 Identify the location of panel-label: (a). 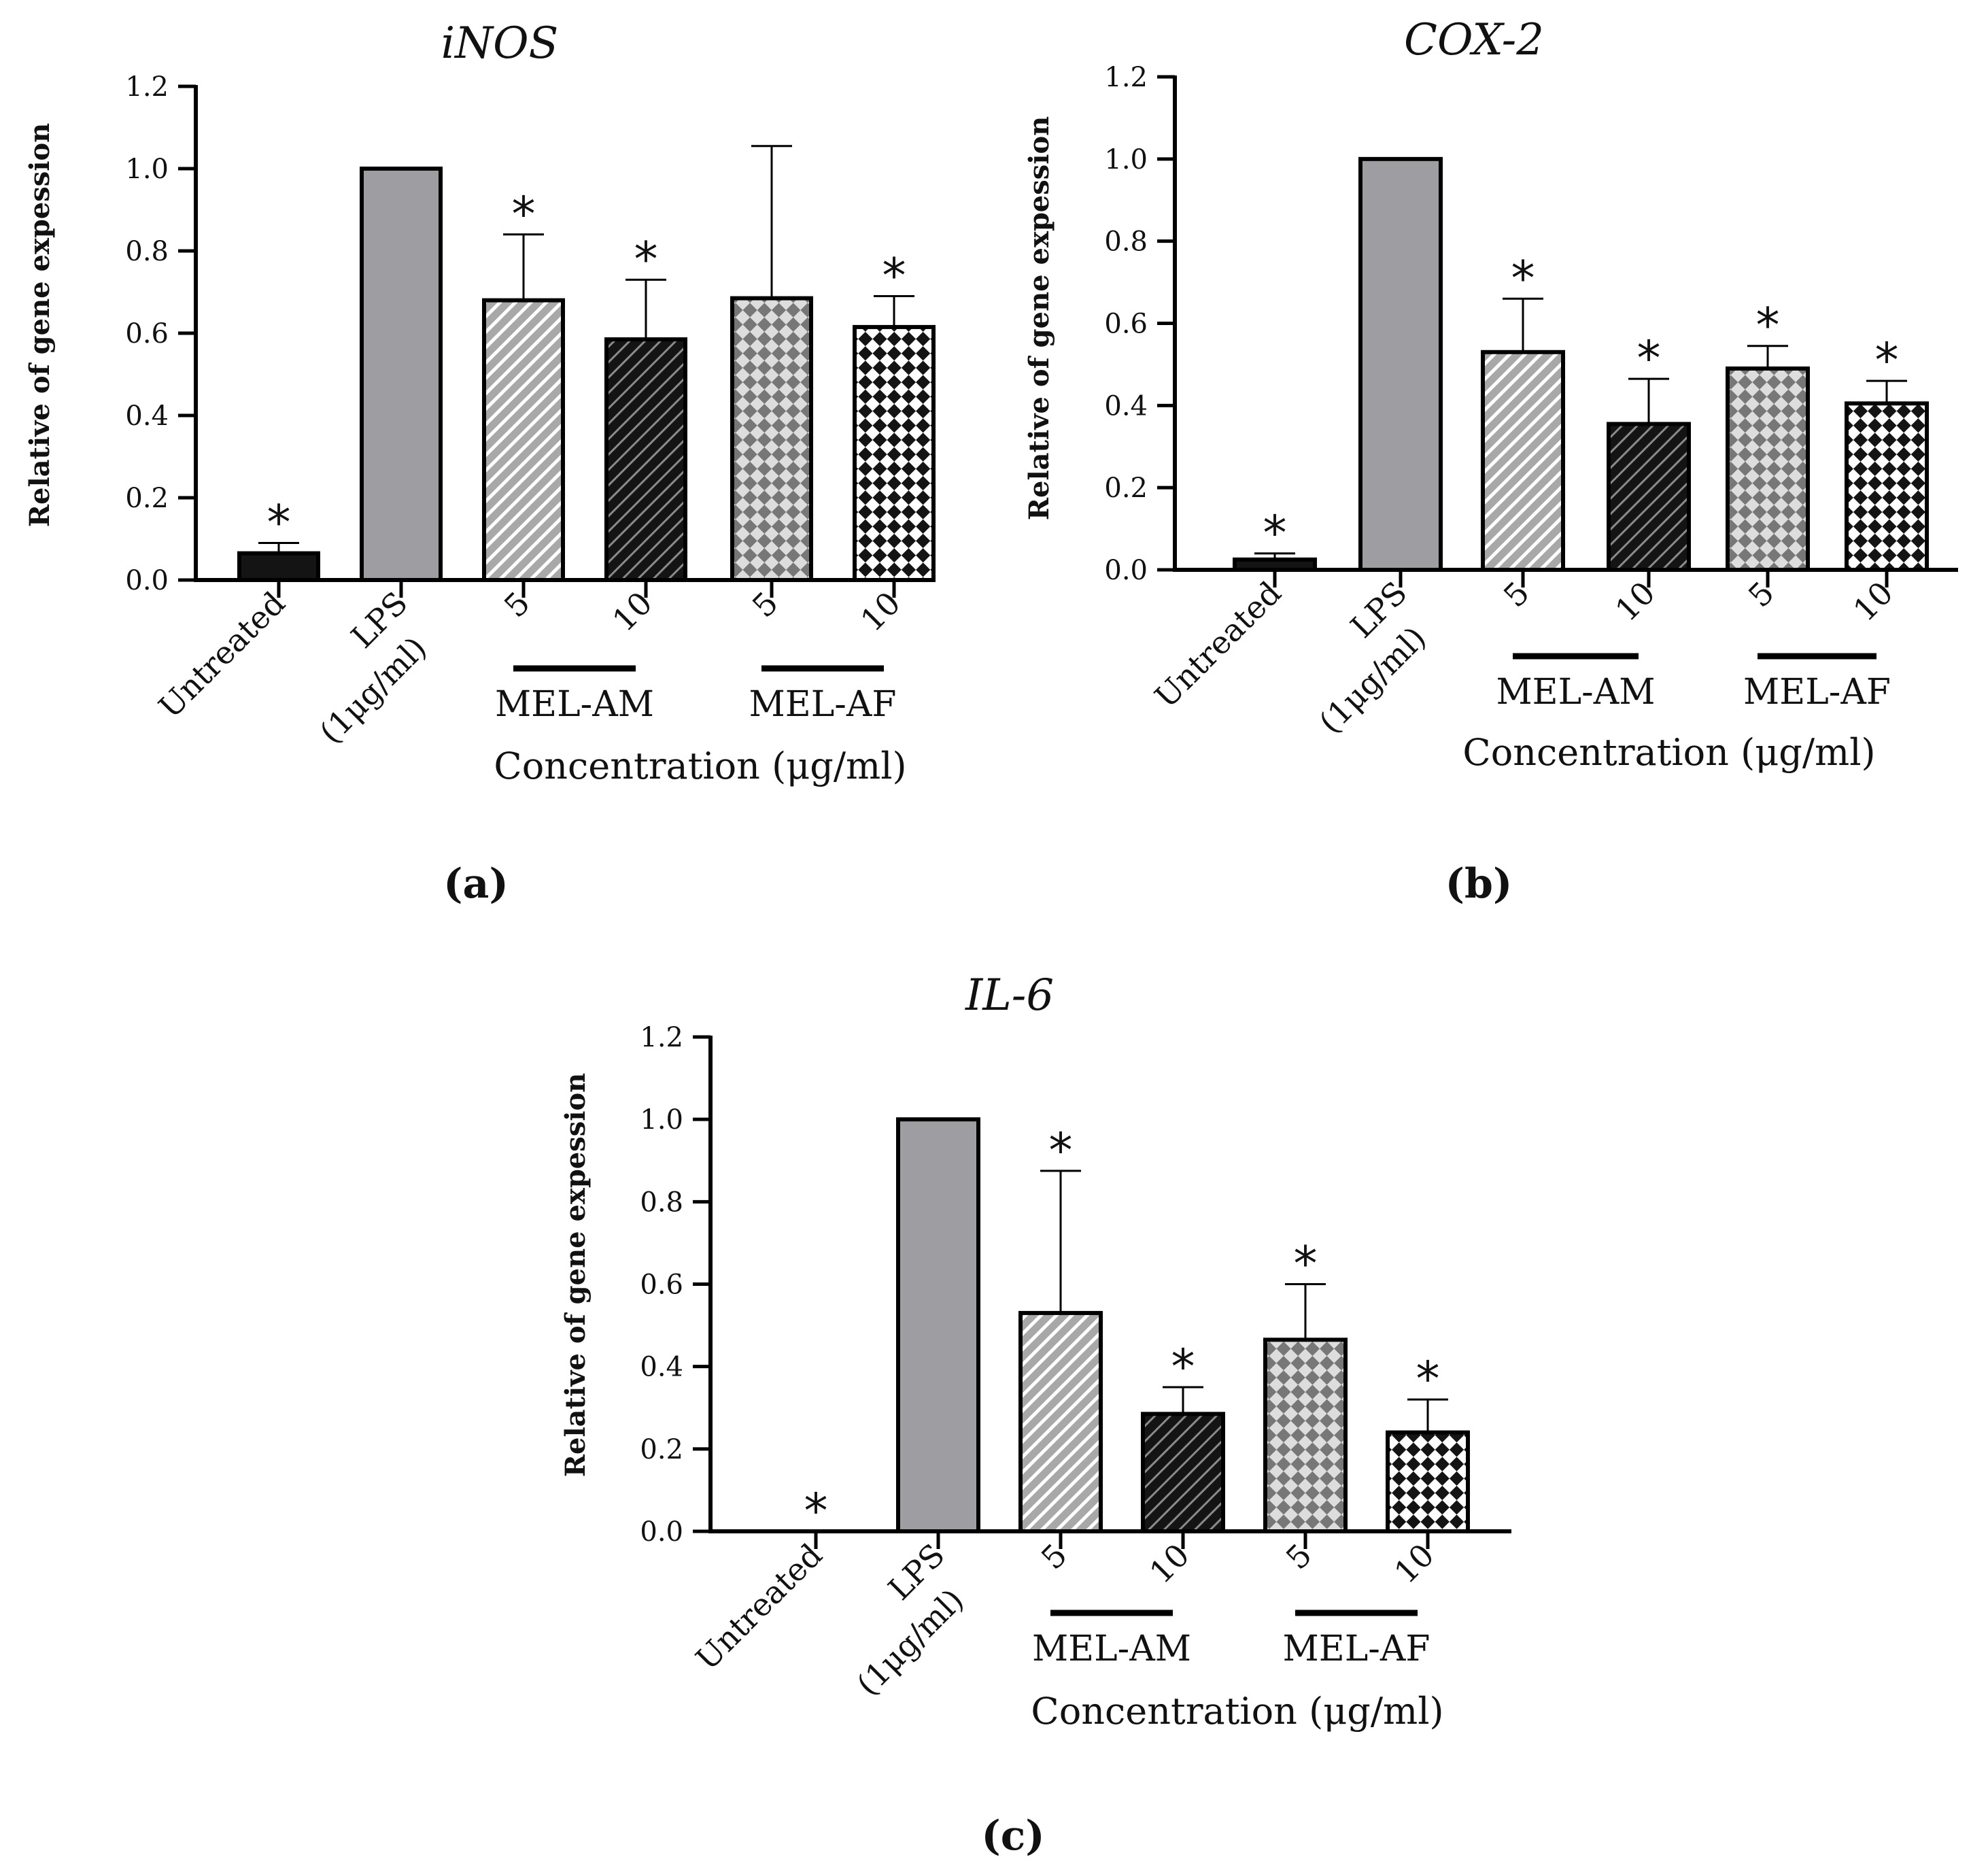
(476, 884).